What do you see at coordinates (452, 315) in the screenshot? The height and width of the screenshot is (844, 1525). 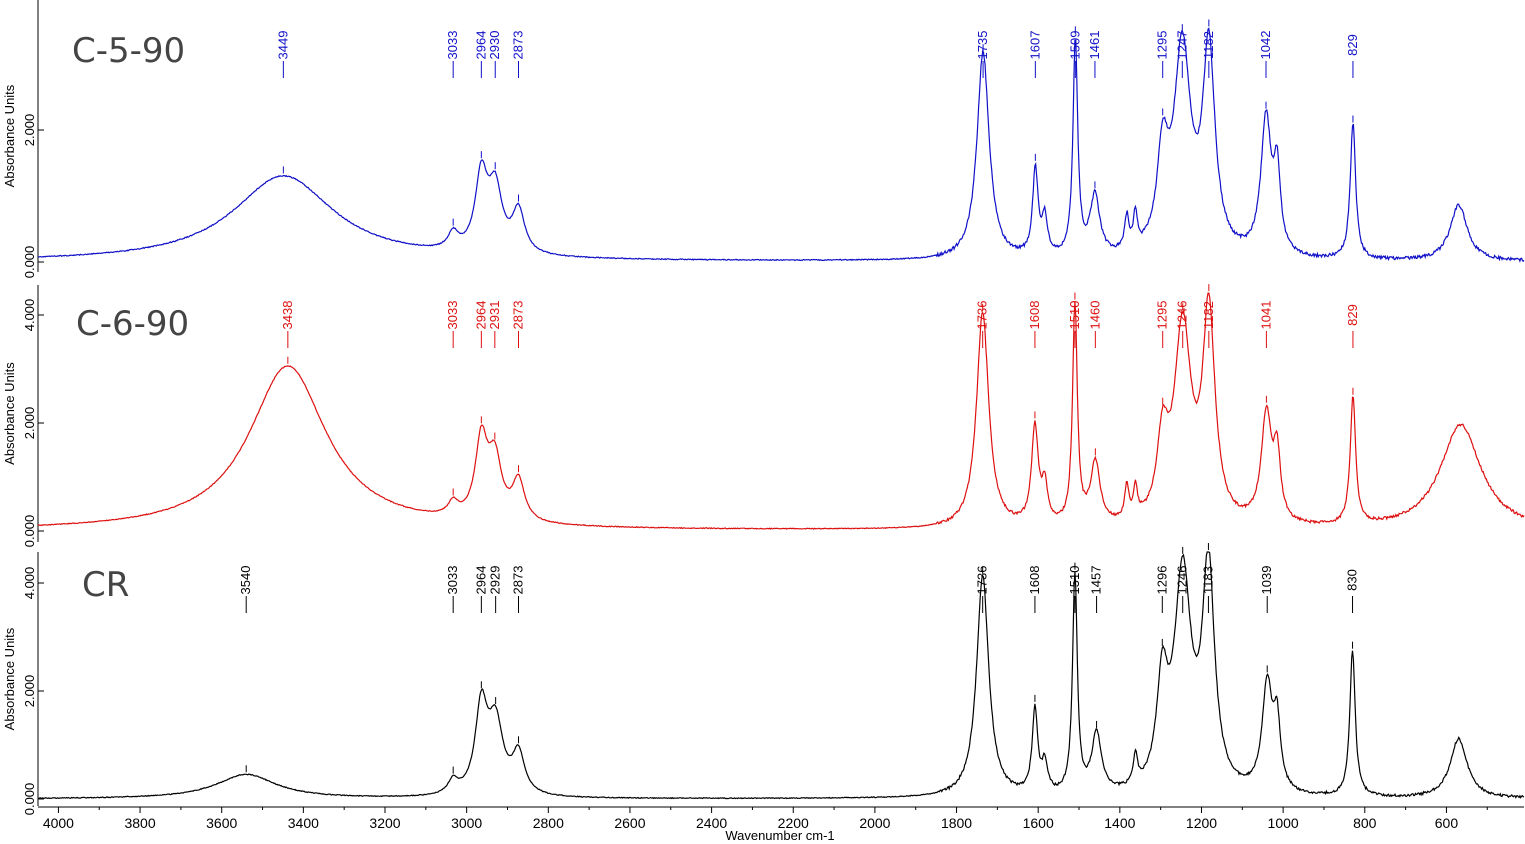 I see `peak-wavenumber: 3033` at bounding box center [452, 315].